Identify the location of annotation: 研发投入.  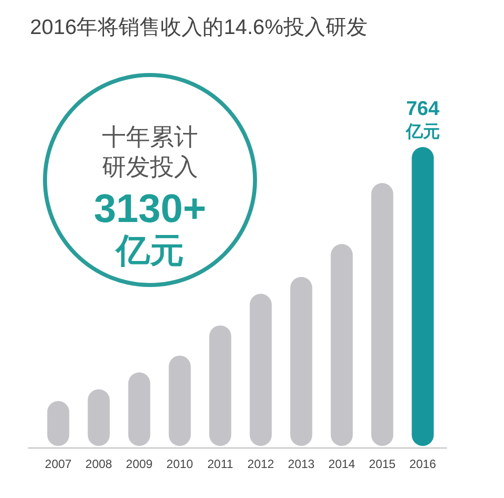
(150, 167).